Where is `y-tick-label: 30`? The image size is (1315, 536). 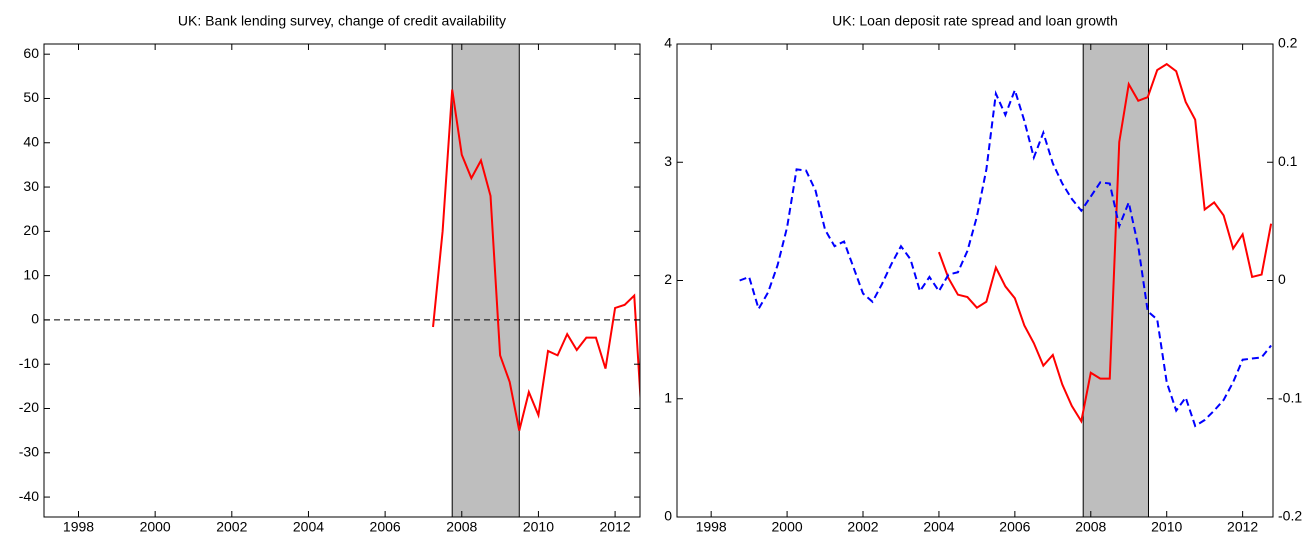
y-tick-label: 30 is located at coordinates (31, 186).